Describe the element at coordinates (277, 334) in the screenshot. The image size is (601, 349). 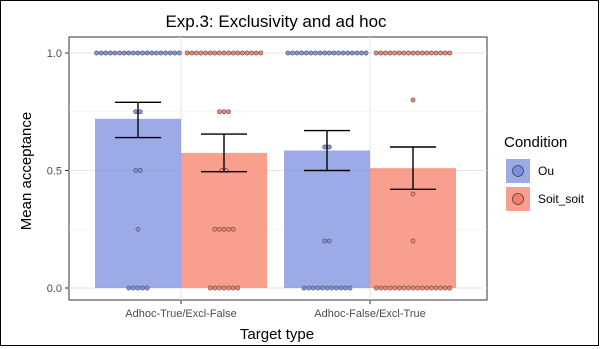
I see `x-axis-label: Target type` at that location.